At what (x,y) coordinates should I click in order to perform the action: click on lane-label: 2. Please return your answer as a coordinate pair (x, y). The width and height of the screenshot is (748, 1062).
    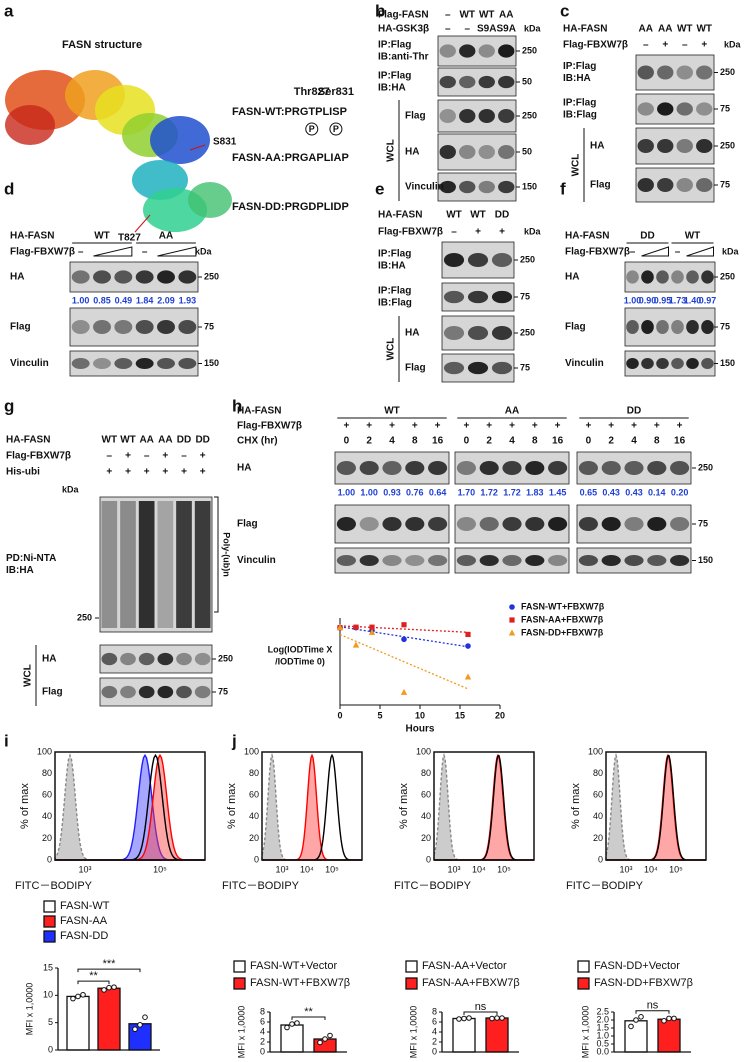
    Looking at the image, I should click on (611, 441).